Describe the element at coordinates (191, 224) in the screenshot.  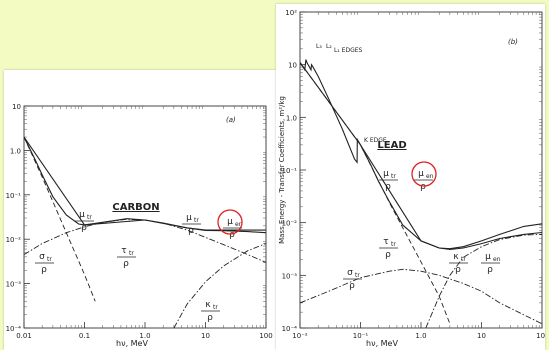
I see `carbon-label-mu-tr-right: μ trρ` at that location.